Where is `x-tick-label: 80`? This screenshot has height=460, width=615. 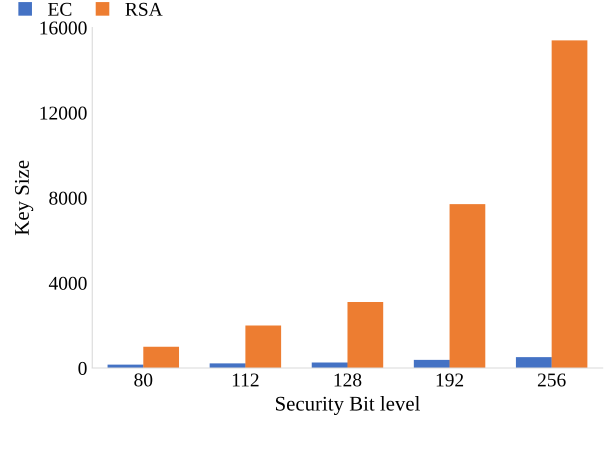
x-tick-label: 80 is located at coordinates (143, 380).